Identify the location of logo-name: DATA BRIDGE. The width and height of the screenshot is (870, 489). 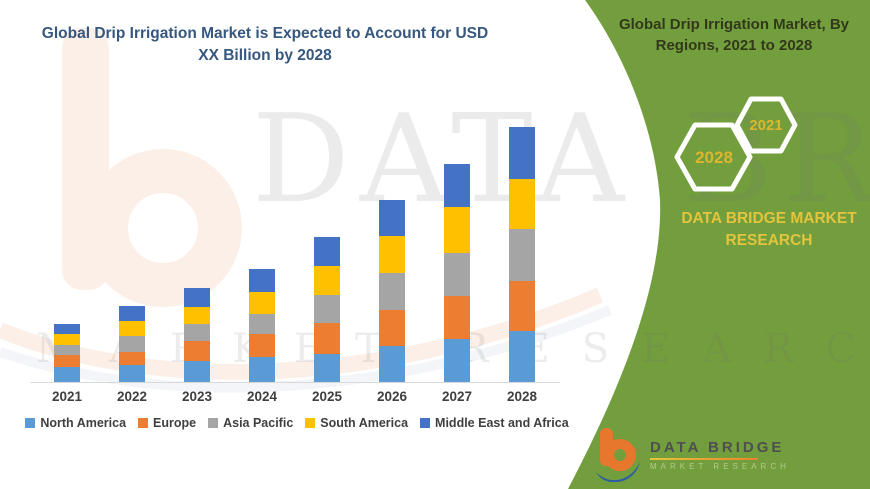
(717, 447).